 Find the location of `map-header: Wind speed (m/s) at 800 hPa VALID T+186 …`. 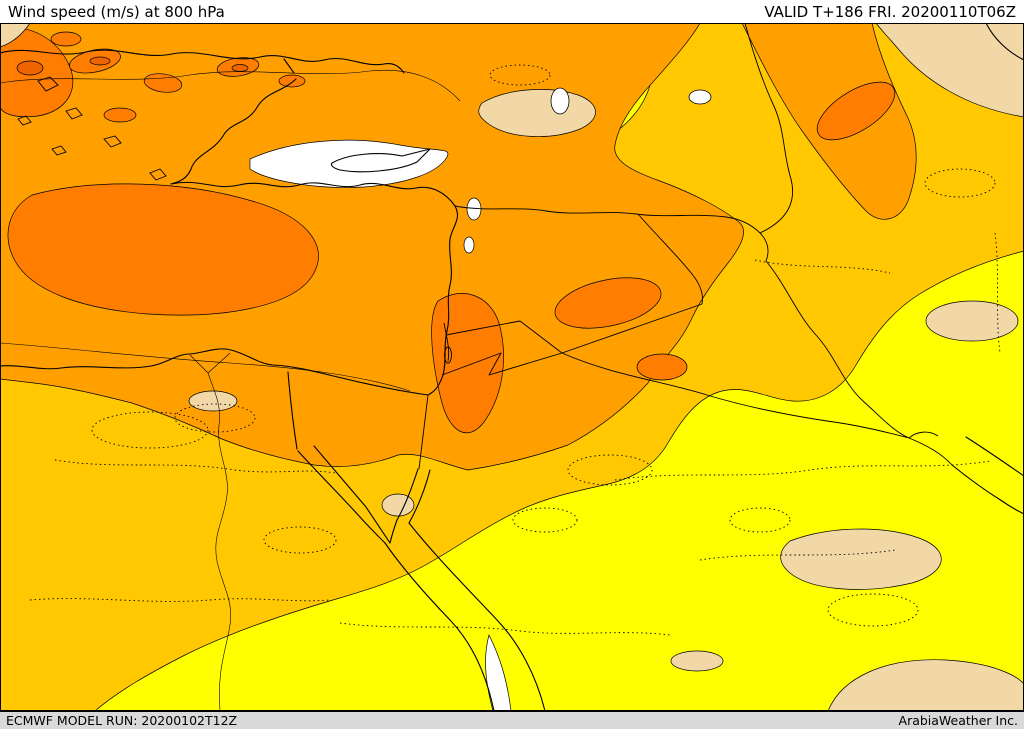

map-header: Wind speed (m/s) at 800 hPa VALID T+186 … is located at coordinates (512, 11).